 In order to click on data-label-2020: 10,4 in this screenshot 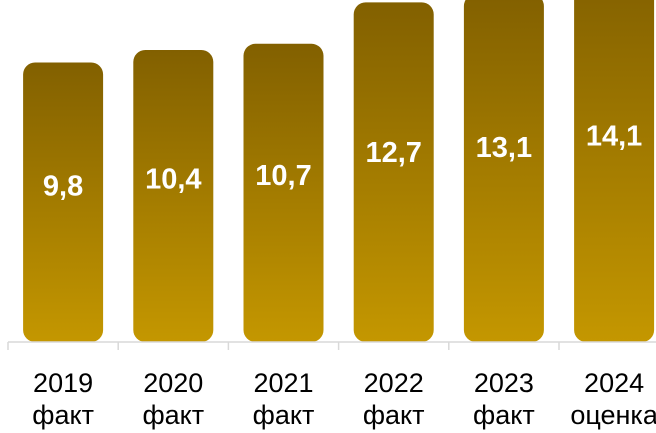, I will do `click(173, 179)`.